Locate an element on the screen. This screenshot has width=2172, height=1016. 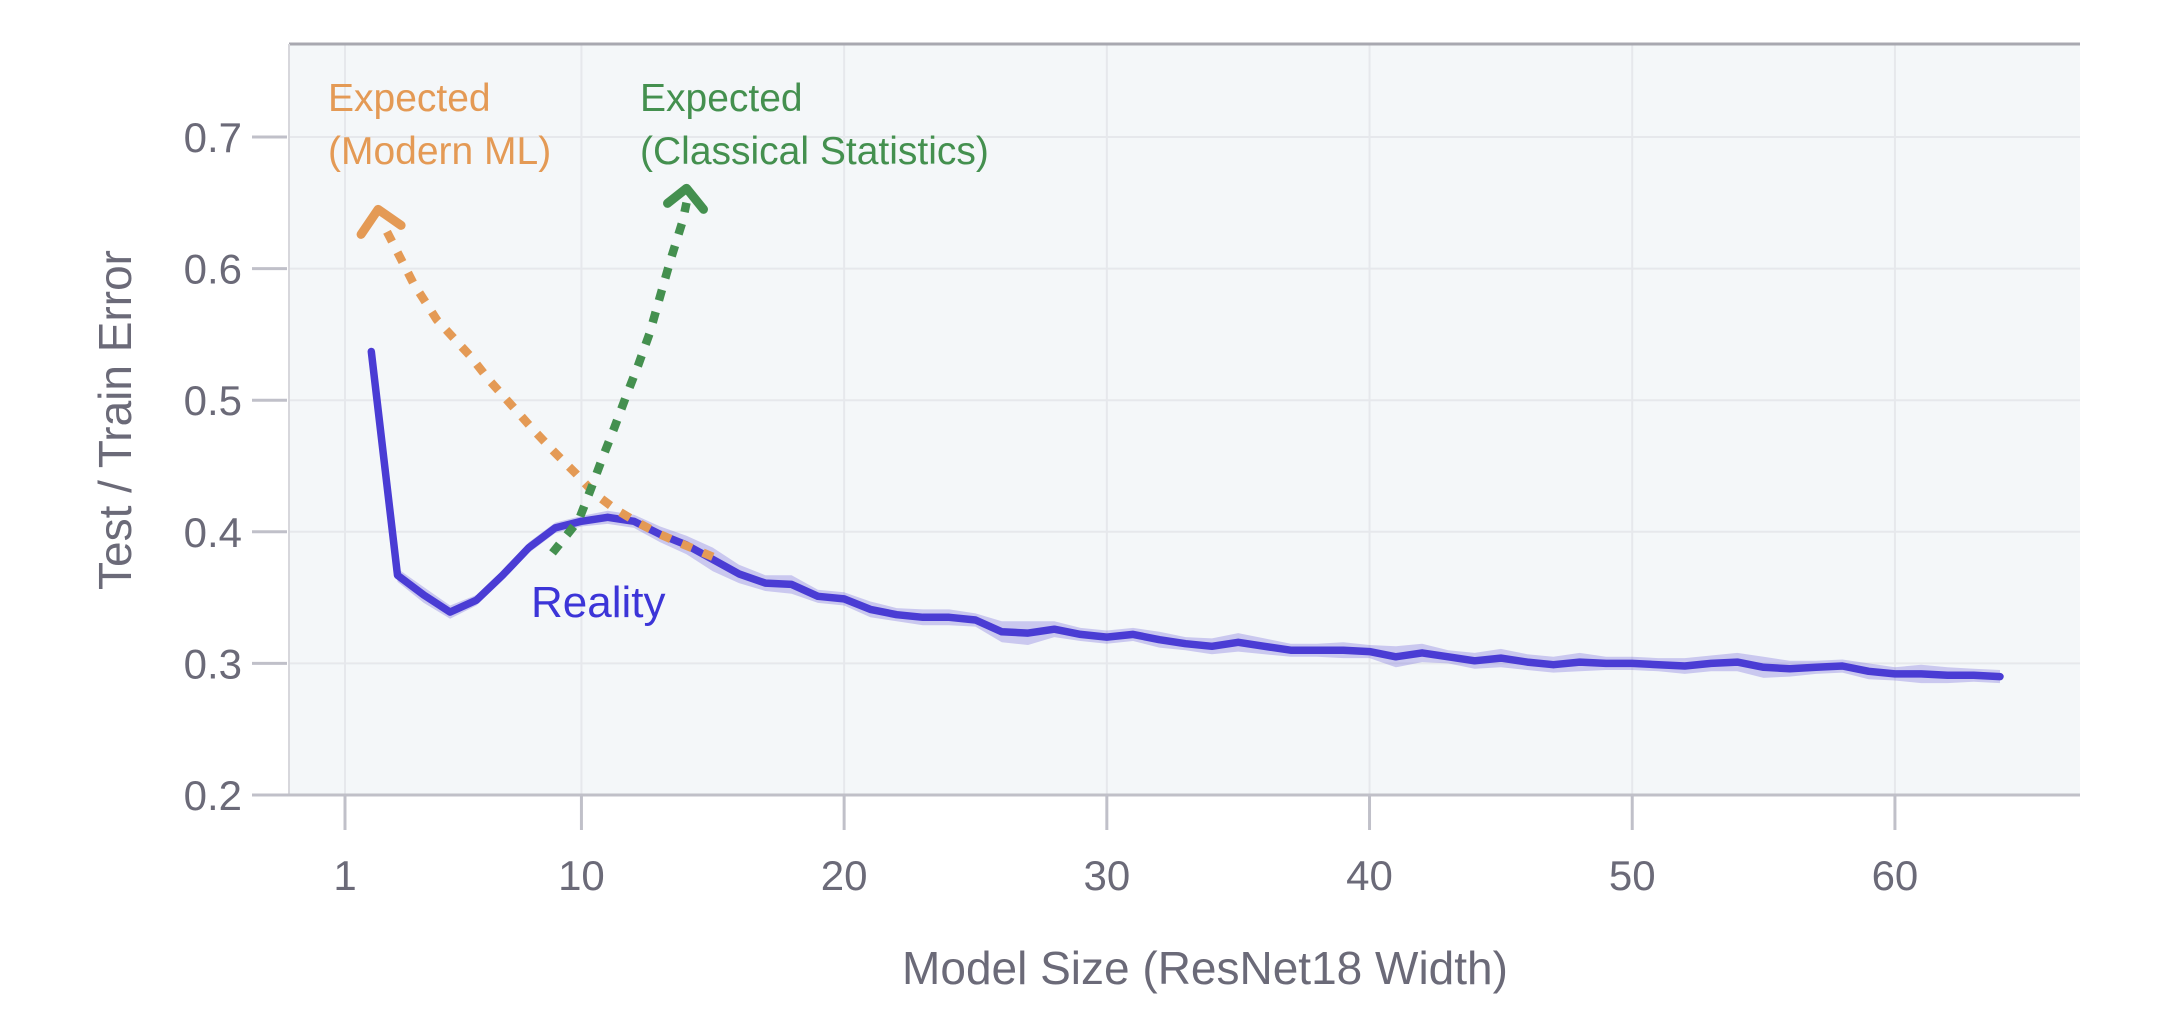
x-tick-label: 40 is located at coordinates (1369, 875).